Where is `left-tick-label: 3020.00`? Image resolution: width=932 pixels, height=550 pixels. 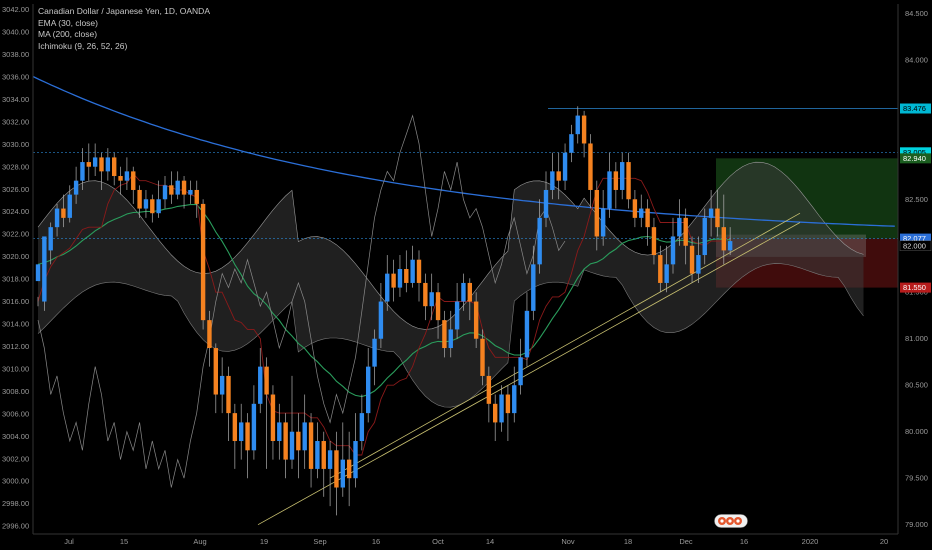
left-tick-label: 3020.00 is located at coordinates (15, 256).